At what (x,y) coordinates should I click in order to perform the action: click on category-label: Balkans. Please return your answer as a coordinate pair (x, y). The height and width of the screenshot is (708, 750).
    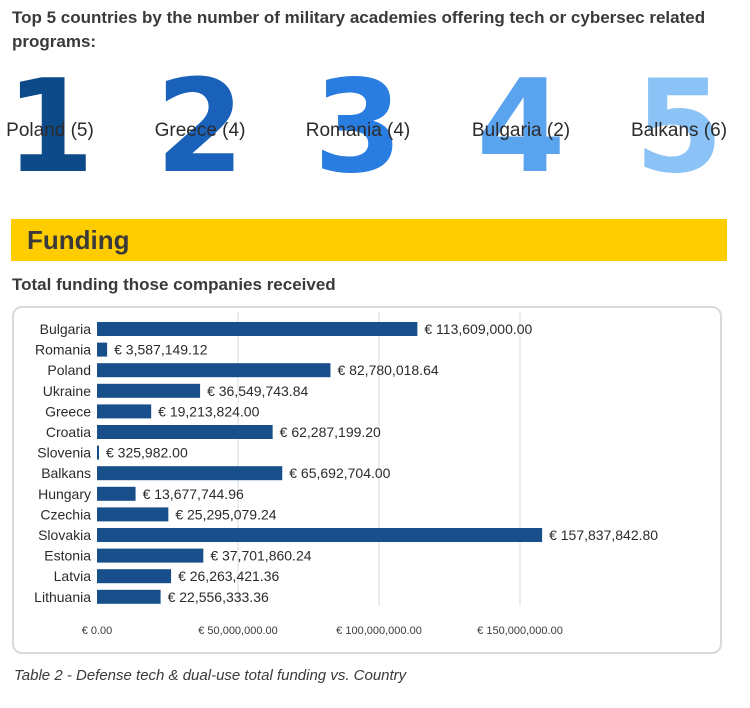
    Looking at the image, I should click on (66, 473).